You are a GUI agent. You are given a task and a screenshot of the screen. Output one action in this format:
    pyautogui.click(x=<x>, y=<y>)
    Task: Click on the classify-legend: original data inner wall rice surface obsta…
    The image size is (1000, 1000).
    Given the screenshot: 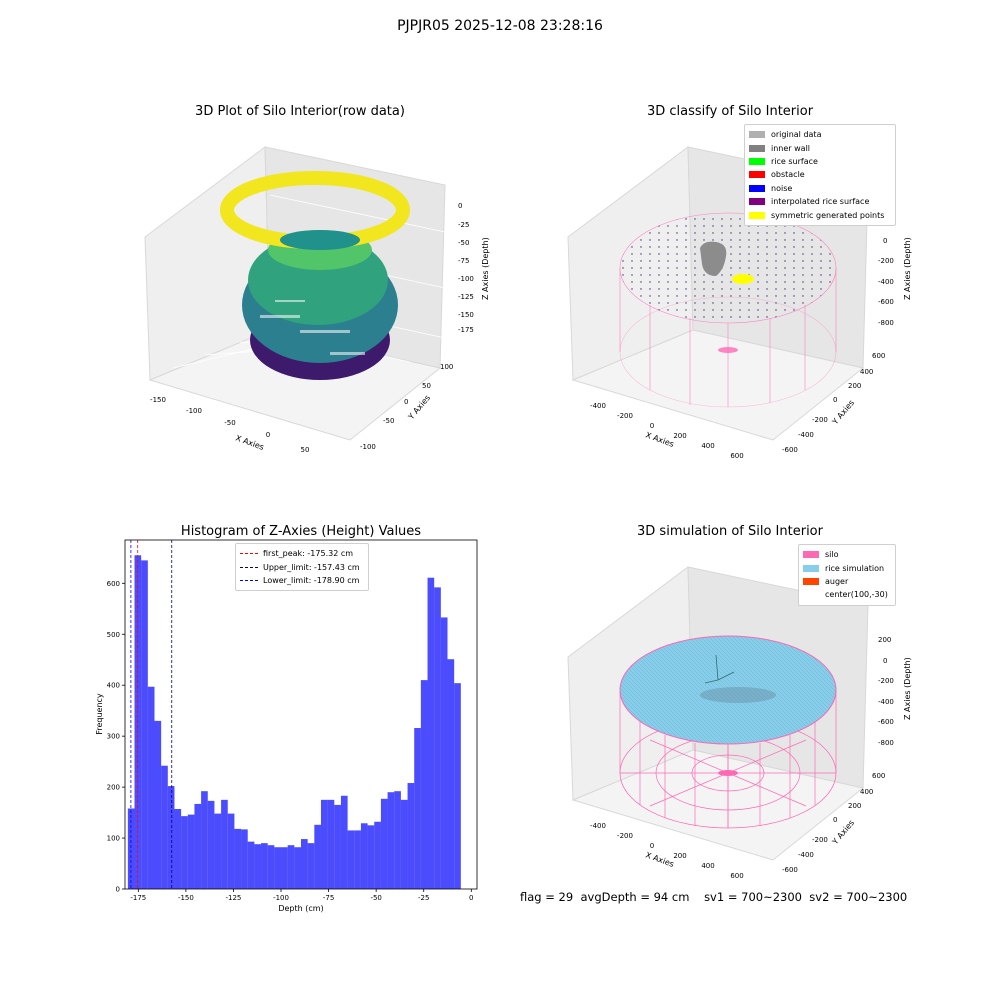 What is the action you would take?
    pyautogui.click(x=820, y=175)
    